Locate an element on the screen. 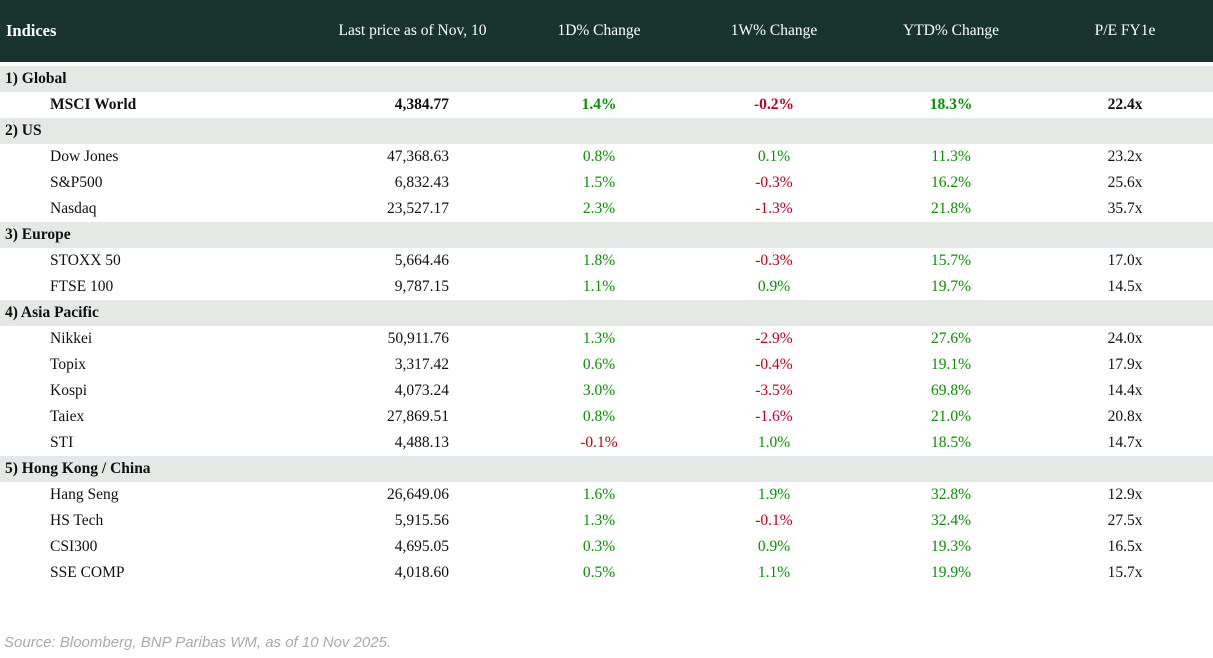 This screenshot has width=1213, height=658. column-header-last-price: Last price as of Nov, 10 is located at coordinates (412, 31).